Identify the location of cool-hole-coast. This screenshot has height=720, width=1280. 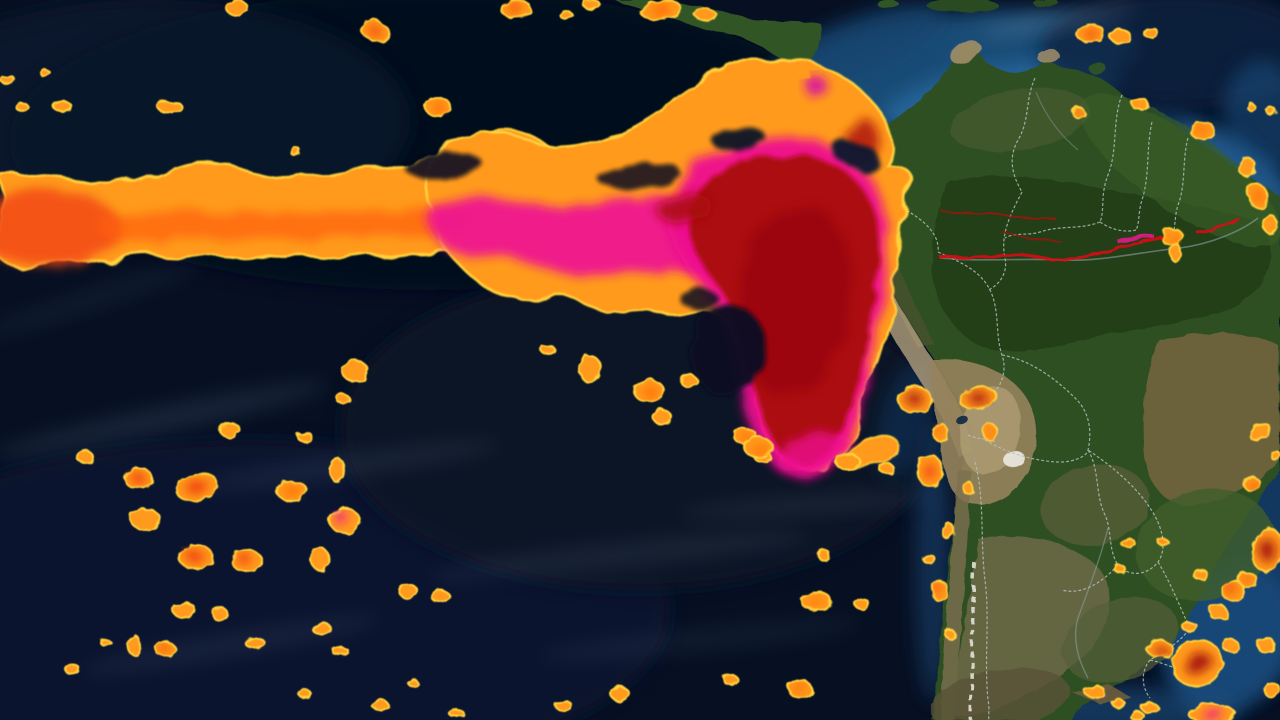
(856, 156).